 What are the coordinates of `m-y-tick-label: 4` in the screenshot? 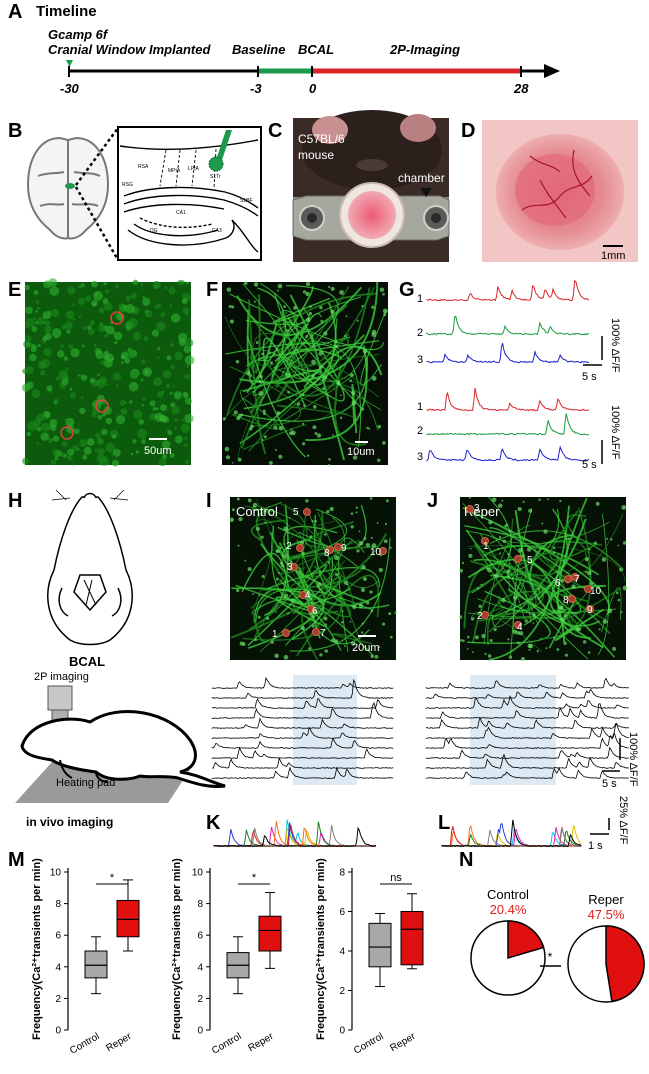 It's located at (58, 967).